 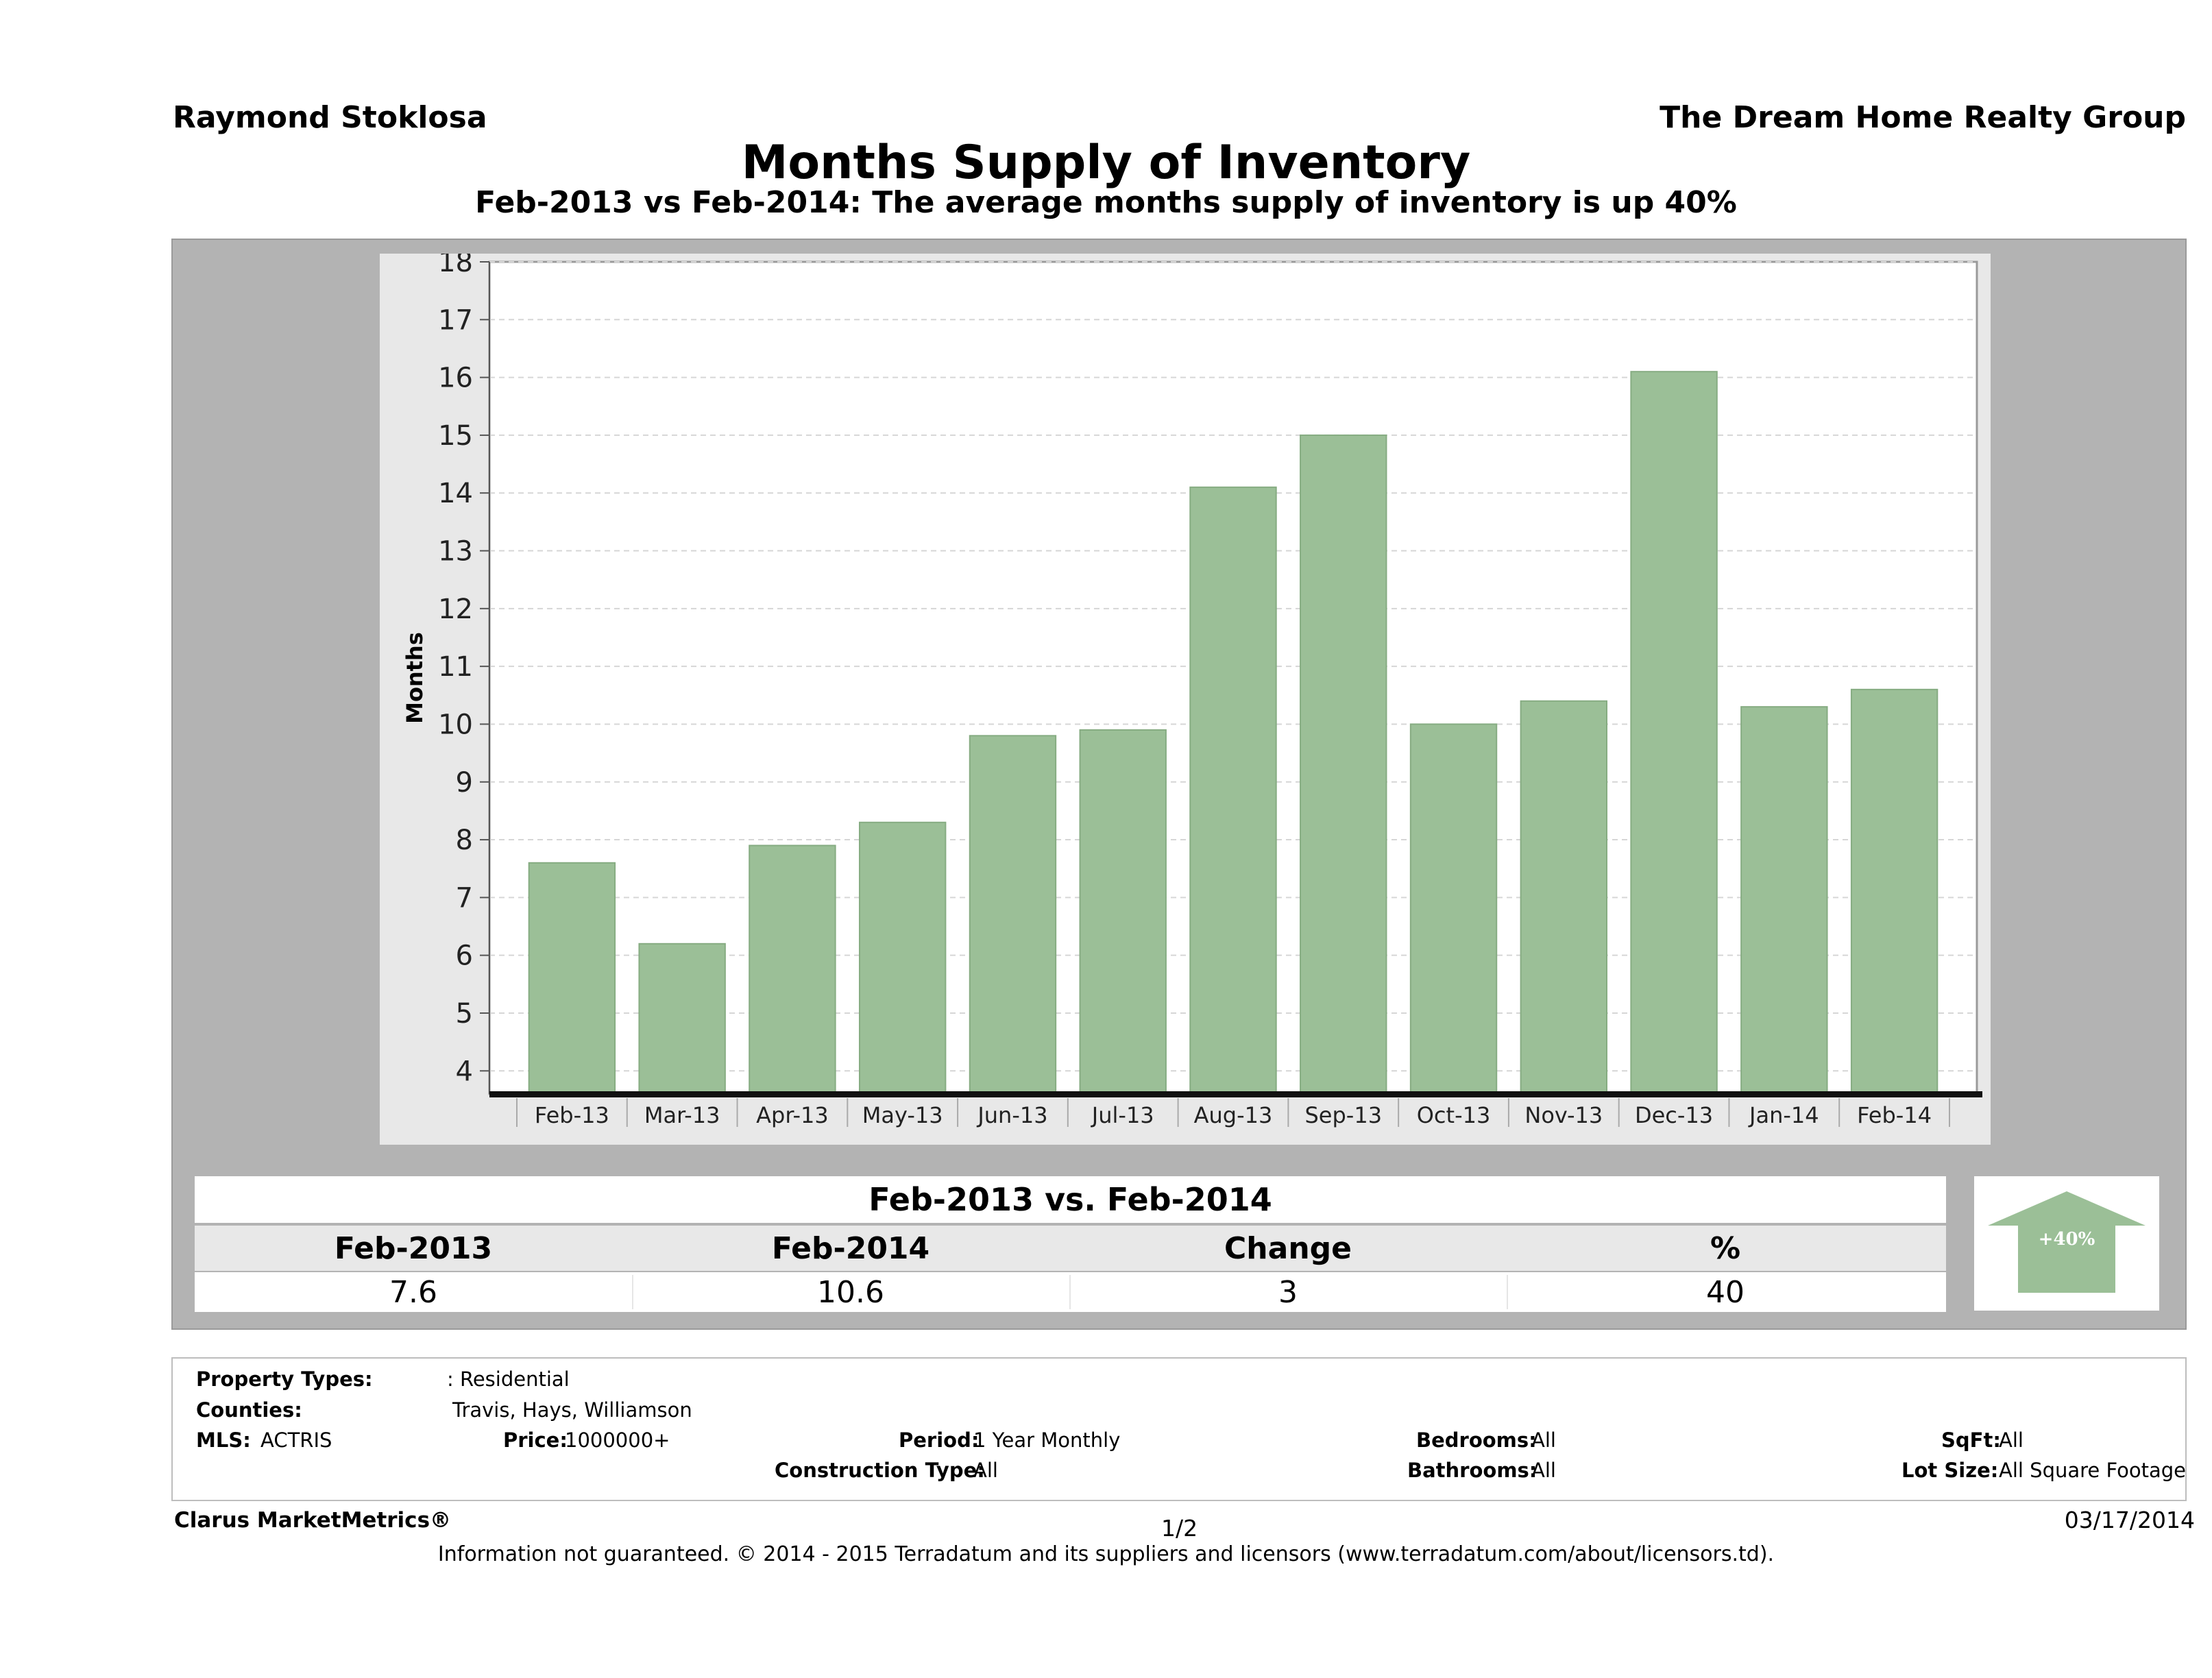 I want to click on up-arrow-icon: +40%, so click(x=2067, y=1242).